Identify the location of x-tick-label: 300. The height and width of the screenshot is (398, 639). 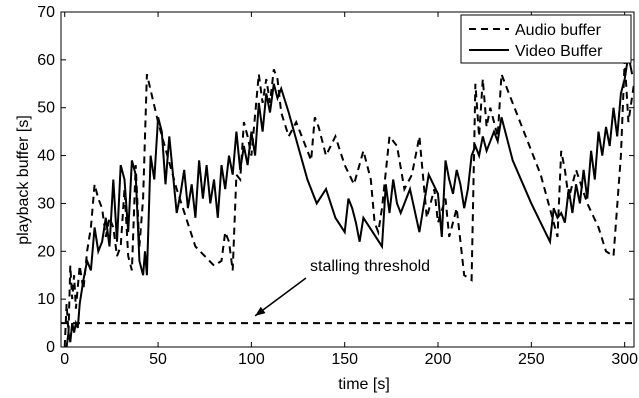
(624, 359).